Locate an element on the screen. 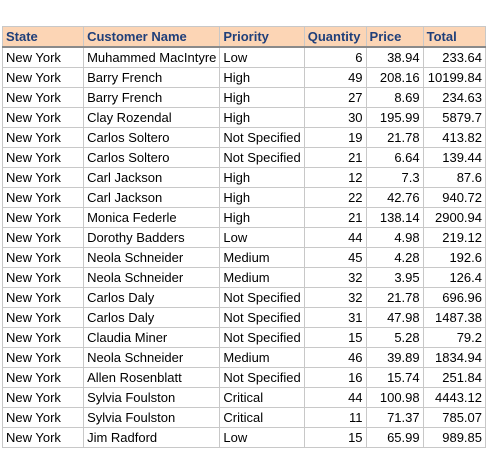 The height and width of the screenshot is (449, 486). header-quantity: Quantity is located at coordinates (335, 37).